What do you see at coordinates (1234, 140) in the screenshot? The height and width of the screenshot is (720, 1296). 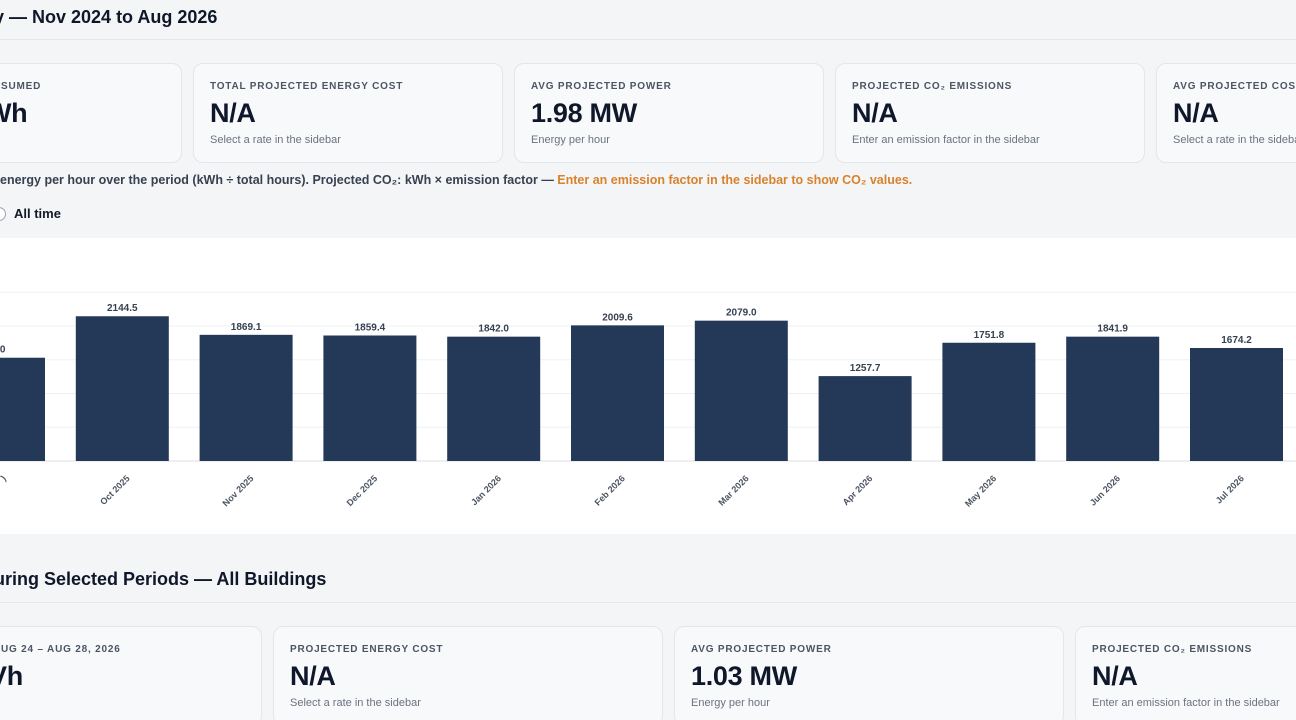 I see `kpi-subtext: Select a rate in the sideba` at bounding box center [1234, 140].